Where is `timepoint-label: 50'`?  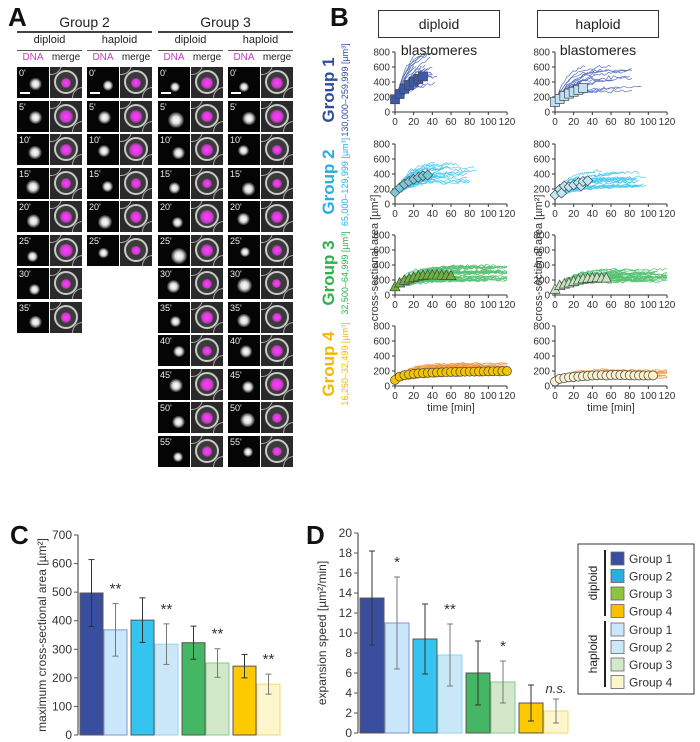 timepoint-label: 50' is located at coordinates (166, 408).